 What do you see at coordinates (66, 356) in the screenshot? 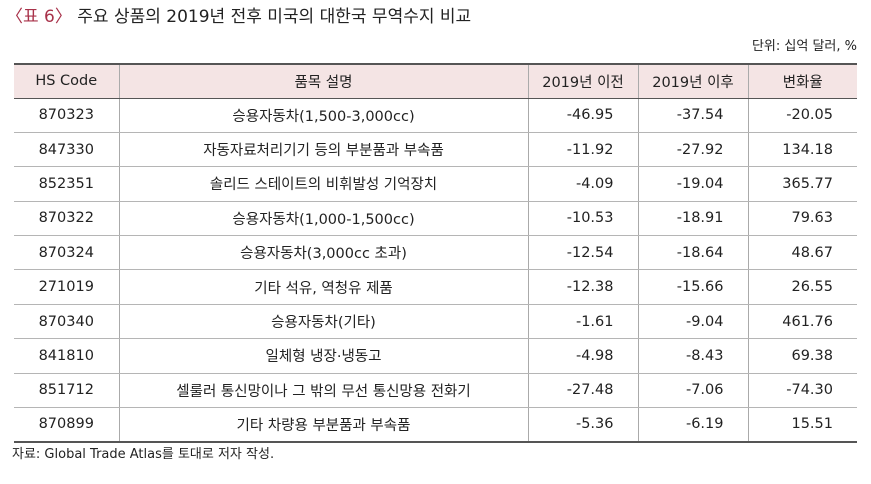
I see `cell-hs-code: 841810` at bounding box center [66, 356].